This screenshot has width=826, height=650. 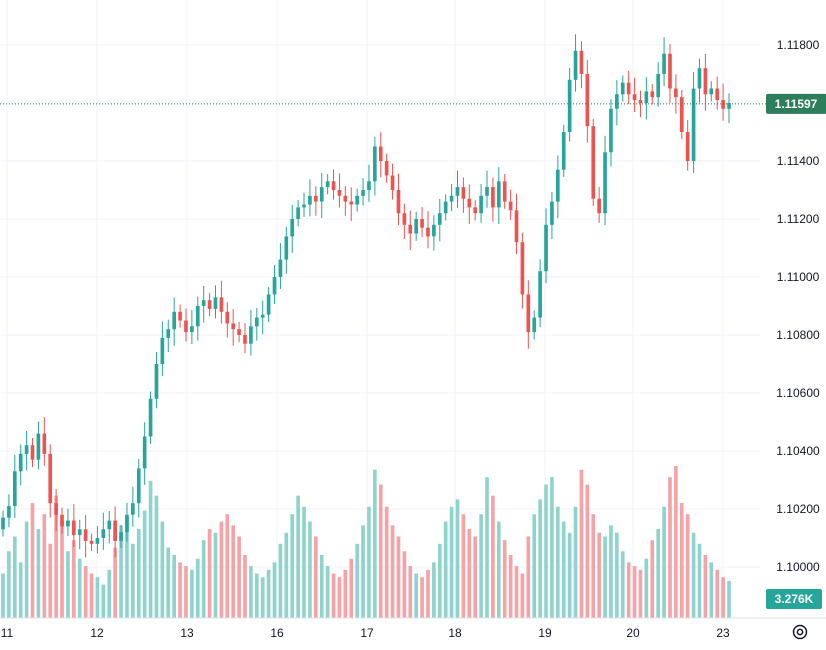 What do you see at coordinates (800, 632) in the screenshot?
I see `settings-gear-icon` at bounding box center [800, 632].